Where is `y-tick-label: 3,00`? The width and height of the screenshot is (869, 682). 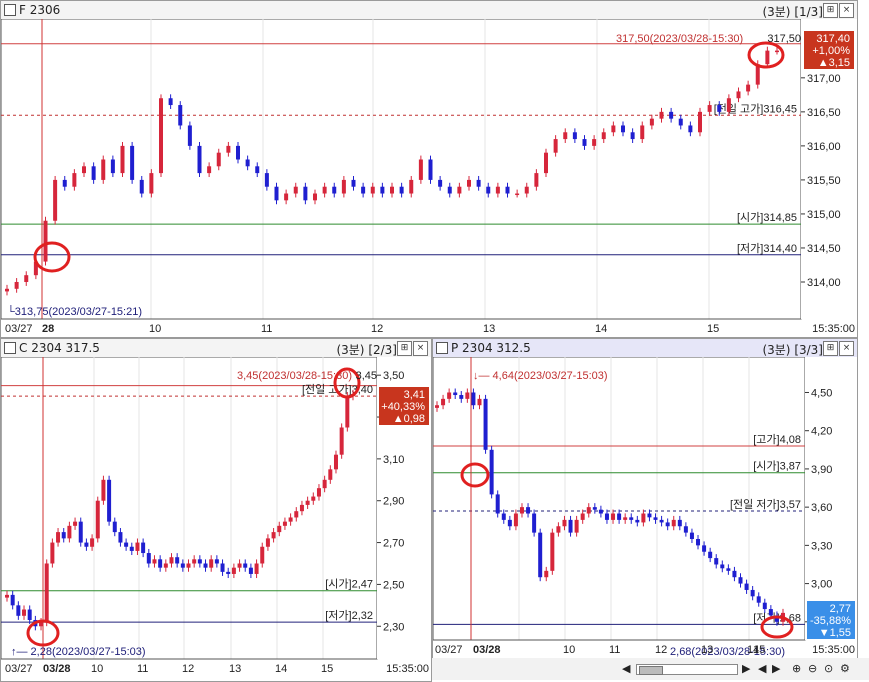
y-tick-label: 3,00 is located at coordinates (821, 585).